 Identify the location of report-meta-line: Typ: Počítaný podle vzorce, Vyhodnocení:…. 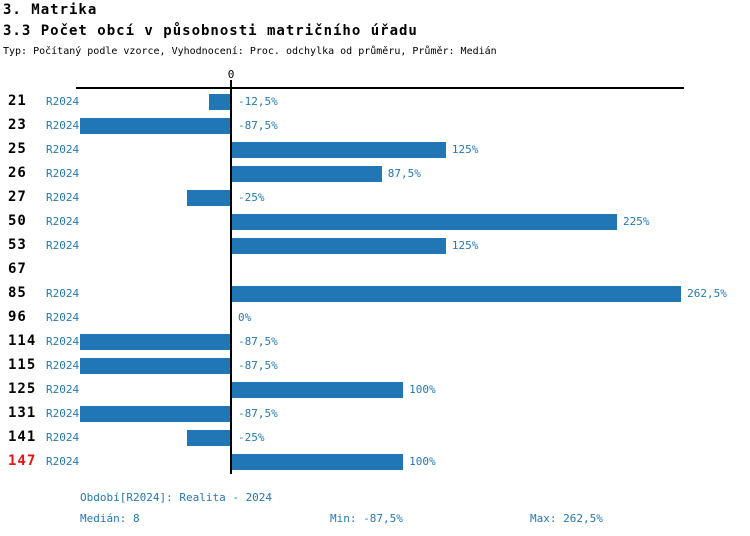
(250, 51).